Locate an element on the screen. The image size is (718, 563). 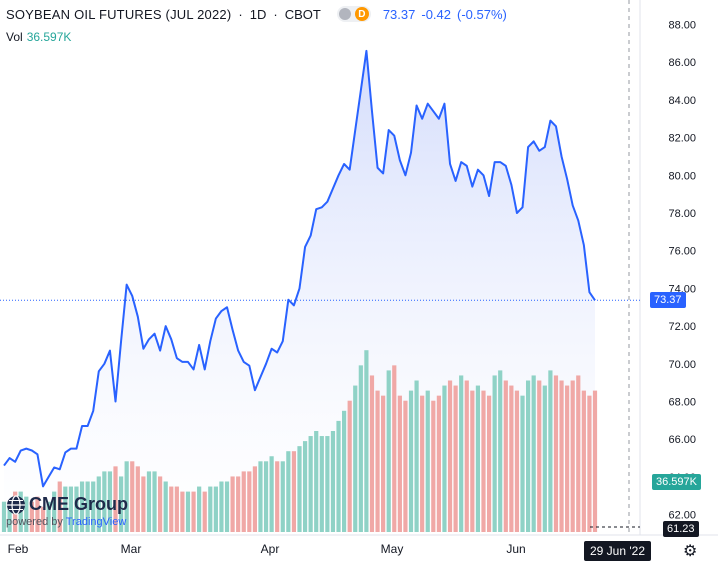
price-tick-label: 80.00 is located at coordinates (682, 176).